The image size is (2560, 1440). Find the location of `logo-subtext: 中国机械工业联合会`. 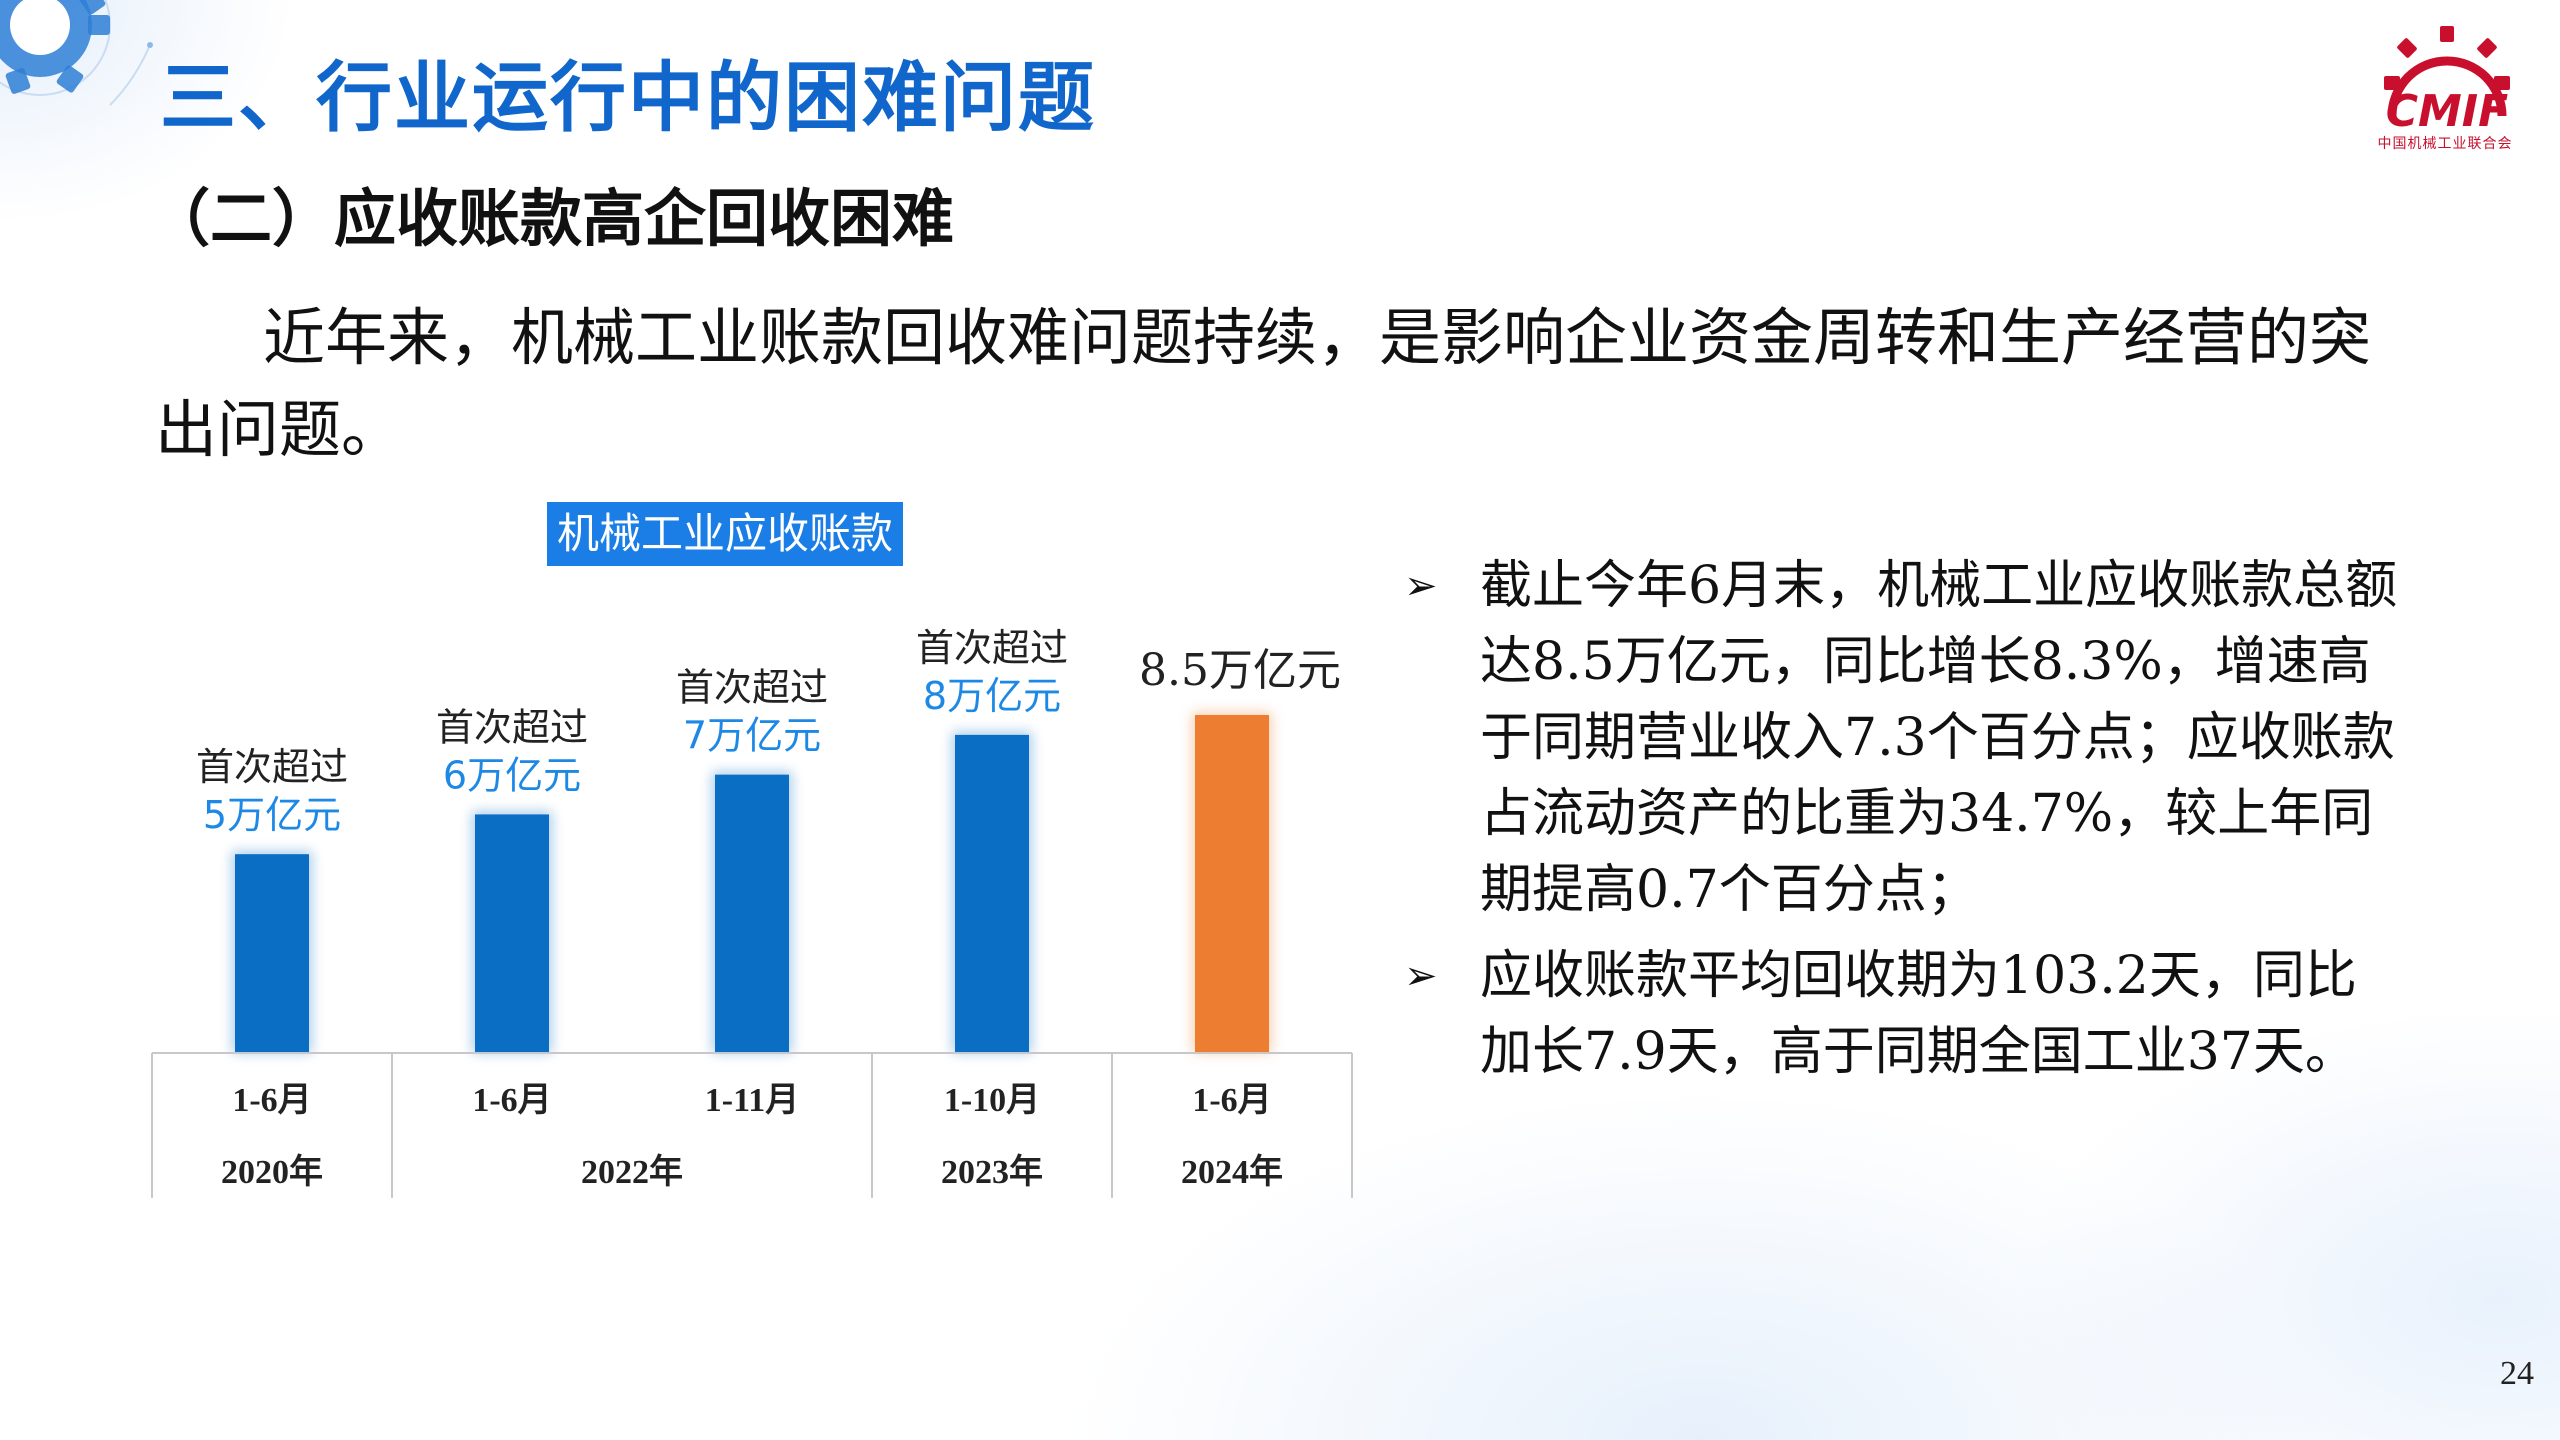

logo-subtext: 中国机械工业联合会 is located at coordinates (2445, 144).